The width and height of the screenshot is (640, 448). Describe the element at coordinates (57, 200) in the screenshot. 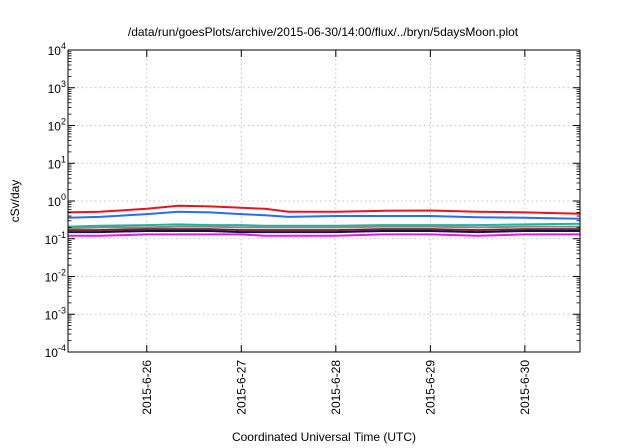

I see `y-tick-label: 10⁰` at that location.